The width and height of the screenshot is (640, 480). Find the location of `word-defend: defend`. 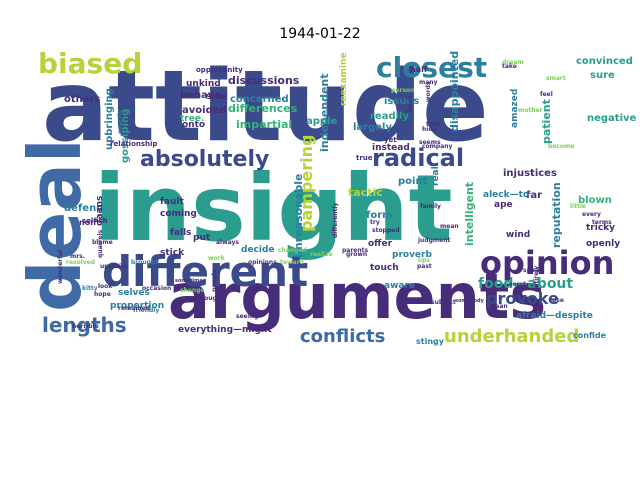

word-defend: defend is located at coordinates (83, 208).